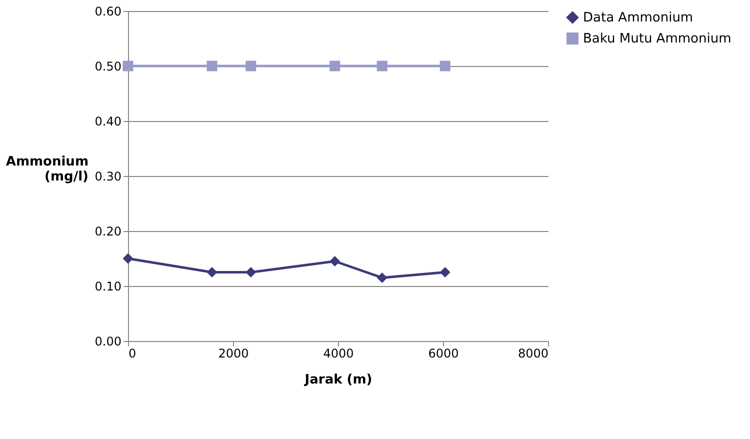  What do you see at coordinates (108, 177) in the screenshot?
I see `y-tick-label: 0.30` at bounding box center [108, 177].